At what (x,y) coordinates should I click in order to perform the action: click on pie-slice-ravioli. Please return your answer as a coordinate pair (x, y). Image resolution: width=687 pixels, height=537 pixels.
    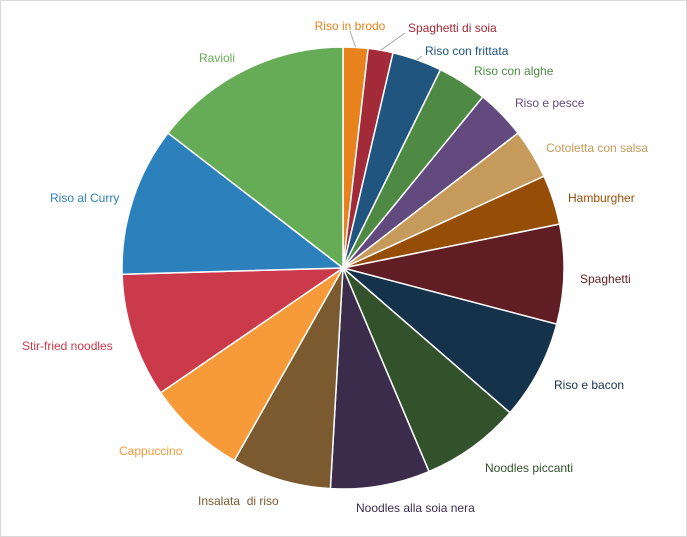
    Looking at the image, I should click on (255, 158).